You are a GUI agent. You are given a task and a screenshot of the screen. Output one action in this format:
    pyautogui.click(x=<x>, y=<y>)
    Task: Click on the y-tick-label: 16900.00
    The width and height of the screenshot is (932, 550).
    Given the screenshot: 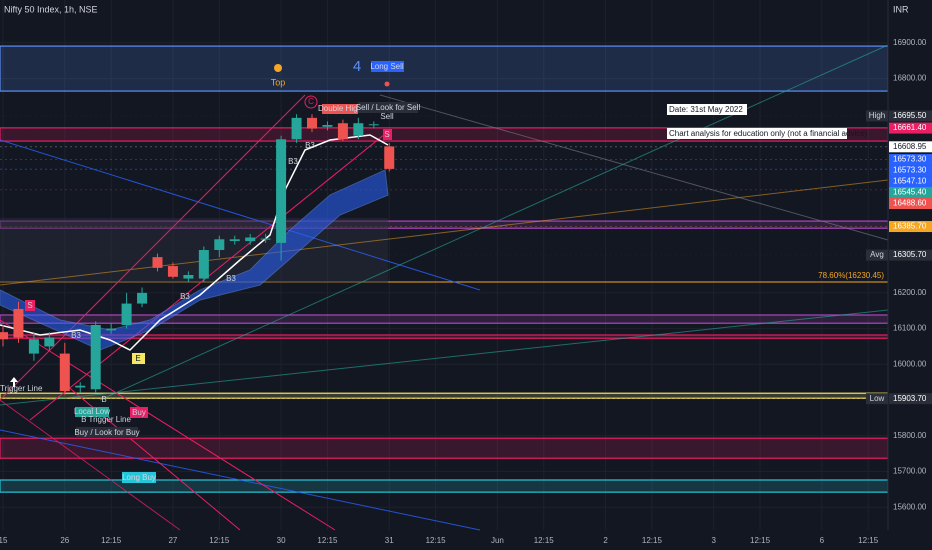 What is the action you would take?
    pyautogui.click(x=910, y=42)
    